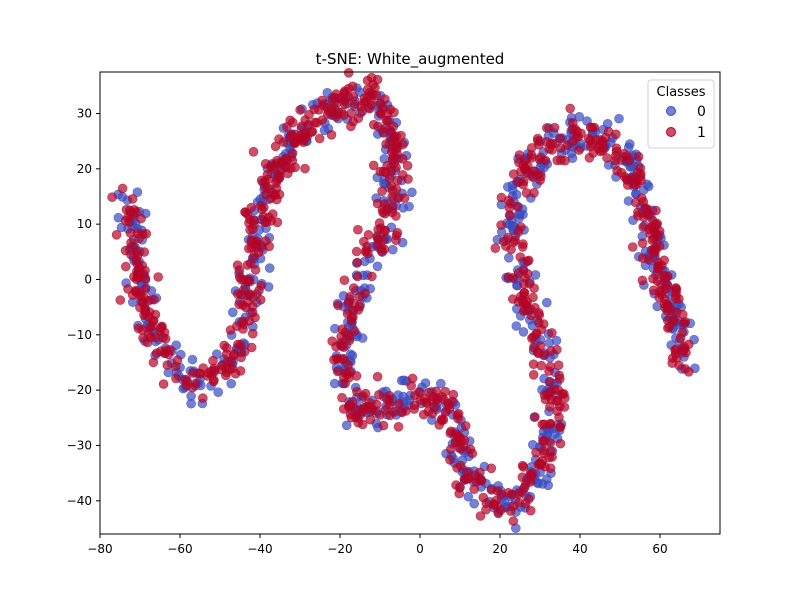  What do you see at coordinates (420, 549) in the screenshot?
I see `x-tick-label: 0` at bounding box center [420, 549].